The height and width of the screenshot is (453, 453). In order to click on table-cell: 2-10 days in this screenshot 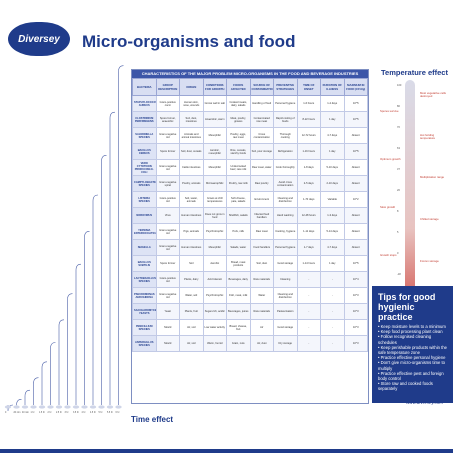, I will do `click(332, 183)`.